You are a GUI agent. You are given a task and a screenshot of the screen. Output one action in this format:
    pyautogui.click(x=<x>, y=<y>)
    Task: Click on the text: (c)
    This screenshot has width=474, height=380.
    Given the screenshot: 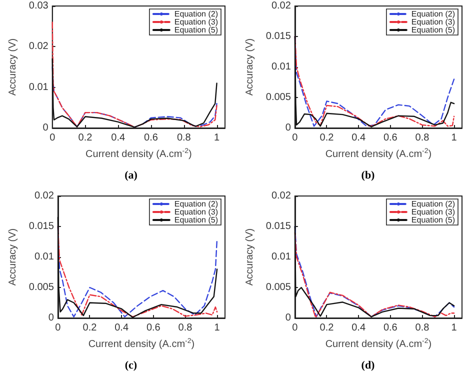 What is the action you would take?
    pyautogui.click(x=131, y=366)
    